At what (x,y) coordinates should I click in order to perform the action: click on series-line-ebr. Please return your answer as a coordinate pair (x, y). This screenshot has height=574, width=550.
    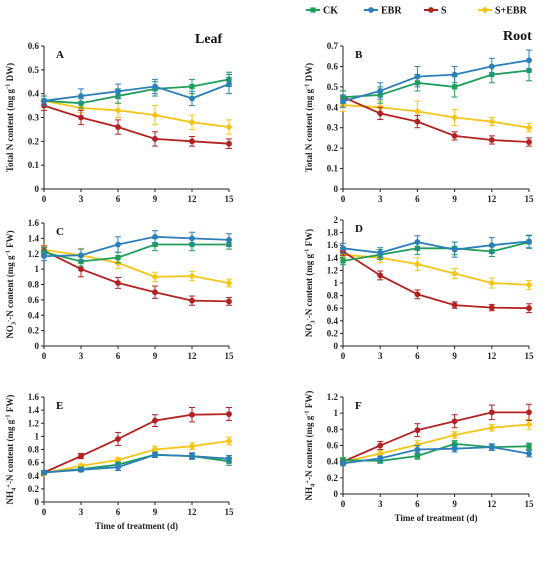
    Looking at the image, I should click on (136, 92).